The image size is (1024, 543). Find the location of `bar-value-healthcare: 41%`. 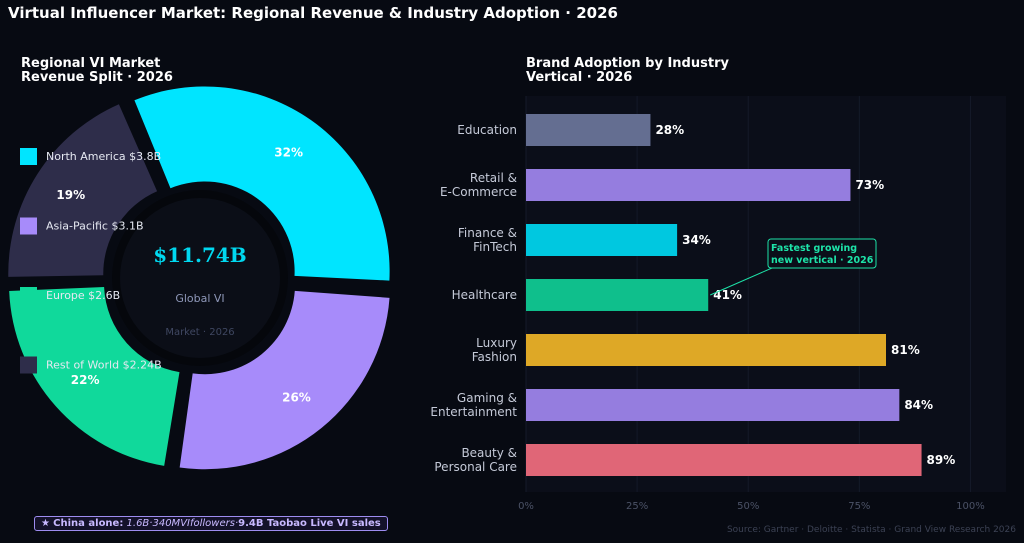

bar-value-healthcare: 41% is located at coordinates (727, 295).